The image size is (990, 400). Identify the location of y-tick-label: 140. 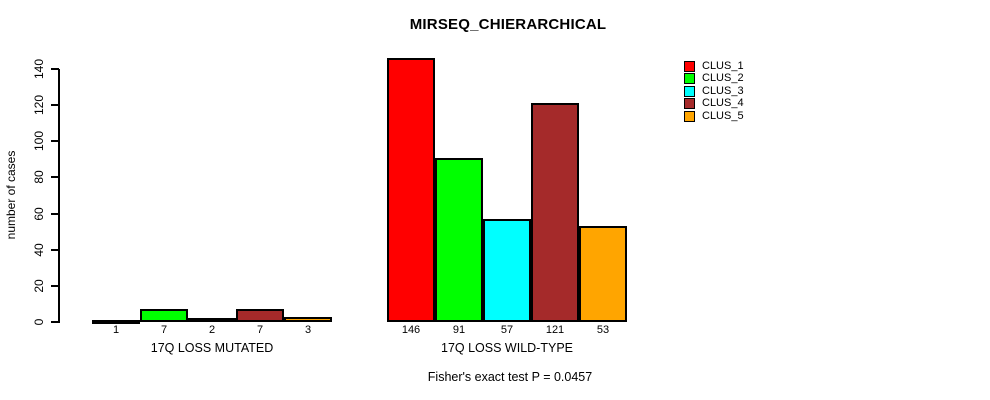
(39, 69).